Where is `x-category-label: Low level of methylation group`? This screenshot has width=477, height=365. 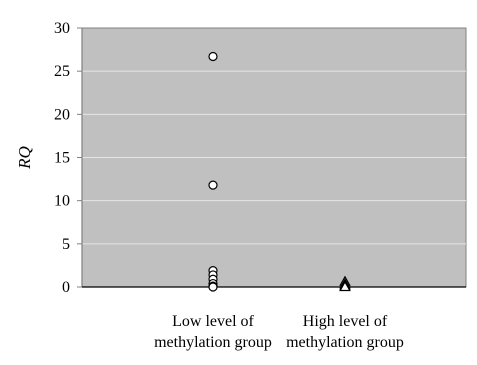 x-category-label: Low level of methylation group is located at coordinates (213, 332).